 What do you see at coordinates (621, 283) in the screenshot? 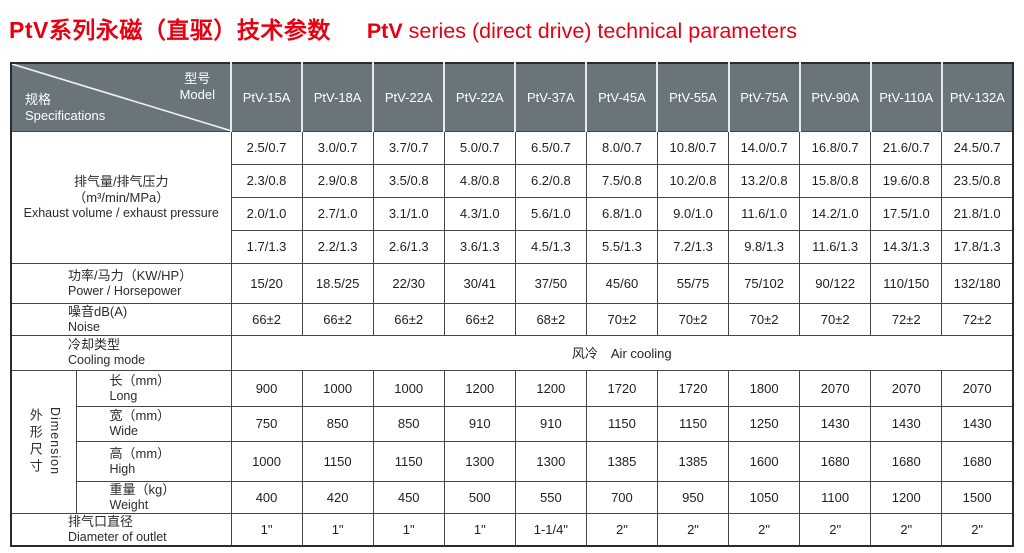
I see `value-cell: 45/60` at bounding box center [621, 283].